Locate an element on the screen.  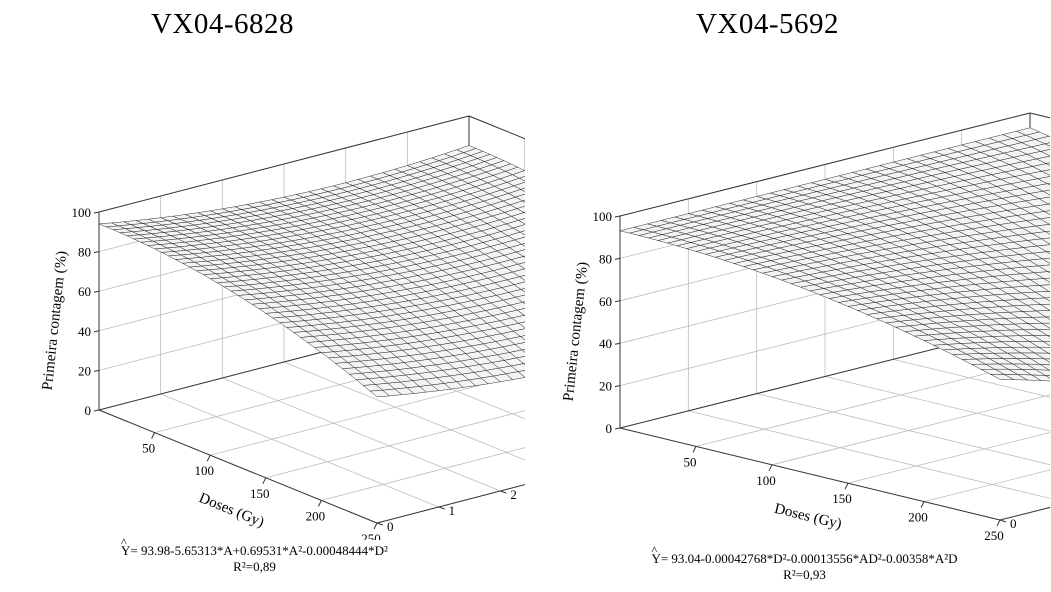
chart-title: VX04-6828 is located at coordinates (222, 24).